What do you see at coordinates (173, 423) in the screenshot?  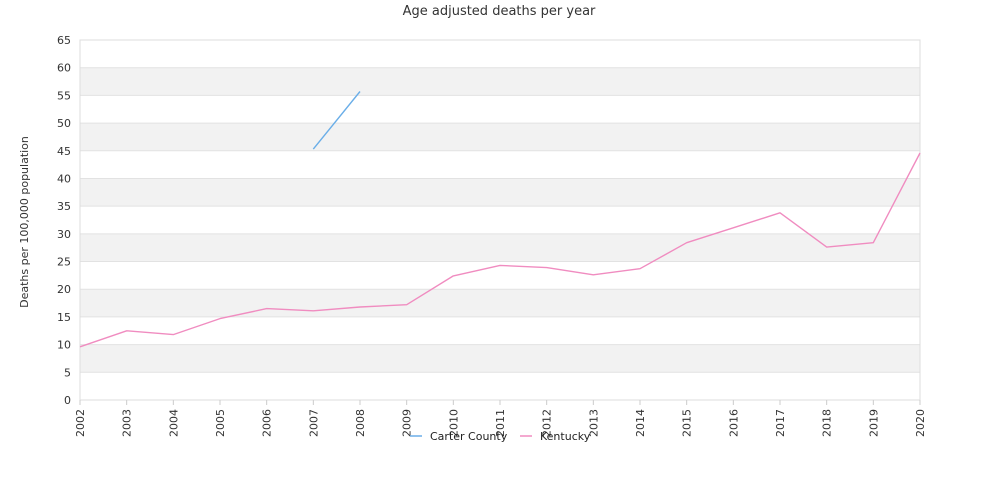 I see `x-tick-label: 2004` at bounding box center [173, 423].